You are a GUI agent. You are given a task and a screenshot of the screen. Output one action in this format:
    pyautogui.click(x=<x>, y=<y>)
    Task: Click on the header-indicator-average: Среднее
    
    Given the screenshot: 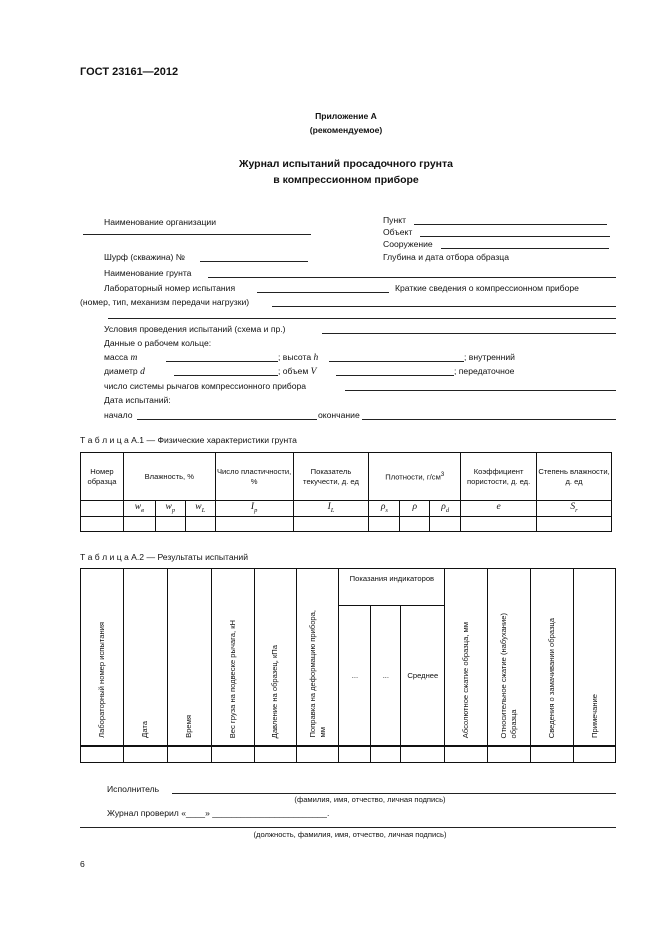 What is the action you would take?
    pyautogui.click(x=423, y=676)
    